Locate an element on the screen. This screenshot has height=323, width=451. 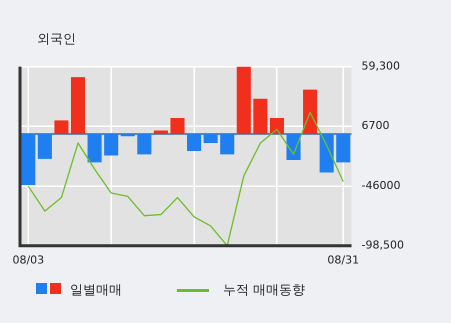
x-tick-label: 08/03 is located at coordinates (28, 259).